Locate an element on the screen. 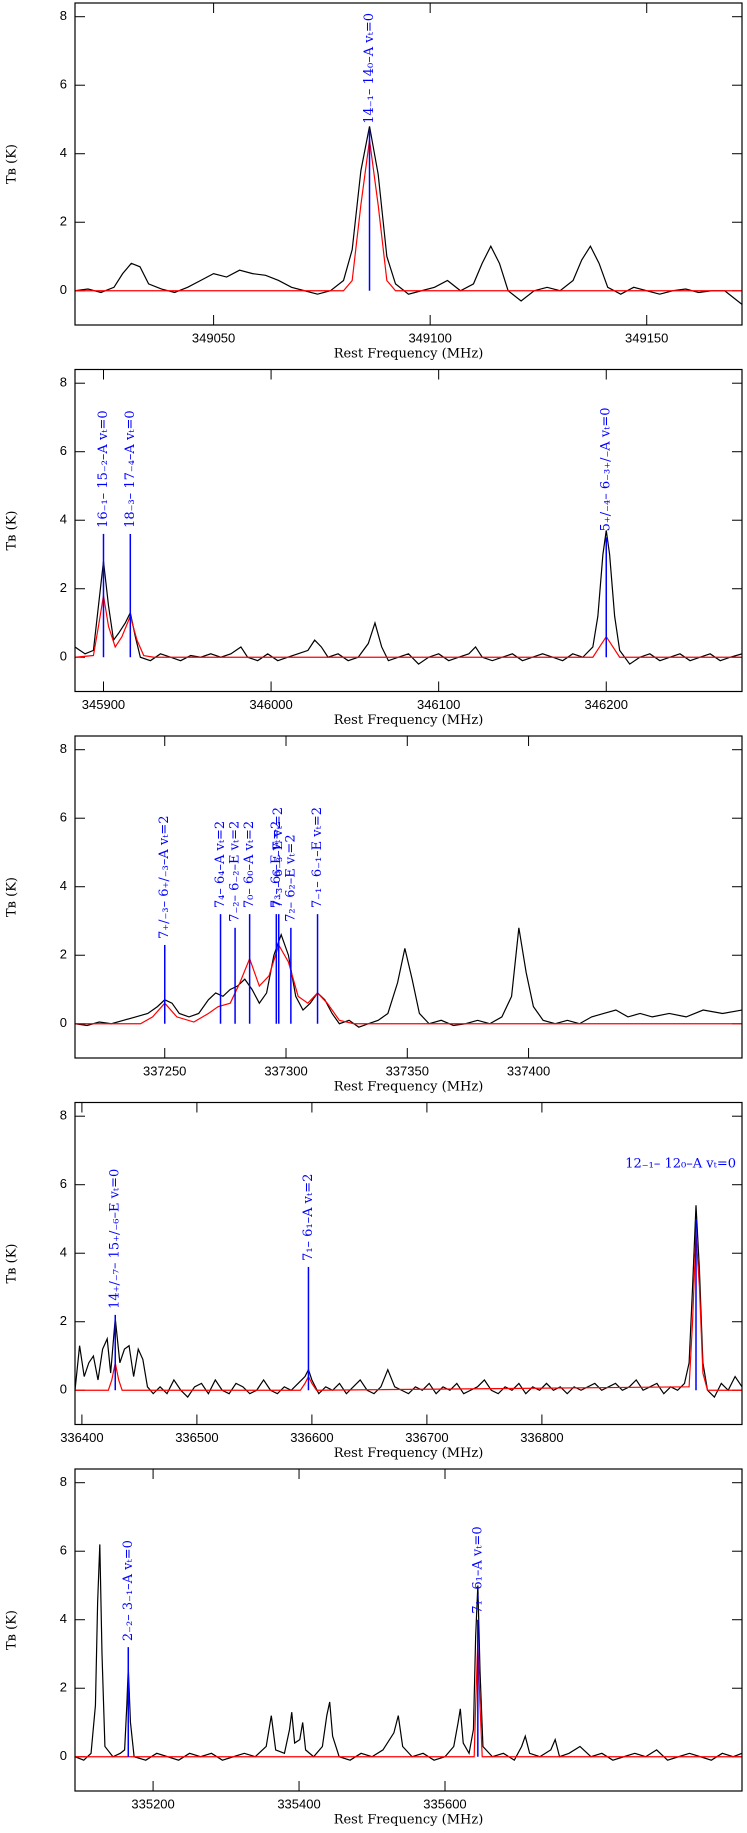 The width and height of the screenshot is (747, 1833). line-label: 2₋₂– 3₋₁–A vₜ=0 is located at coordinates (128, 1590).